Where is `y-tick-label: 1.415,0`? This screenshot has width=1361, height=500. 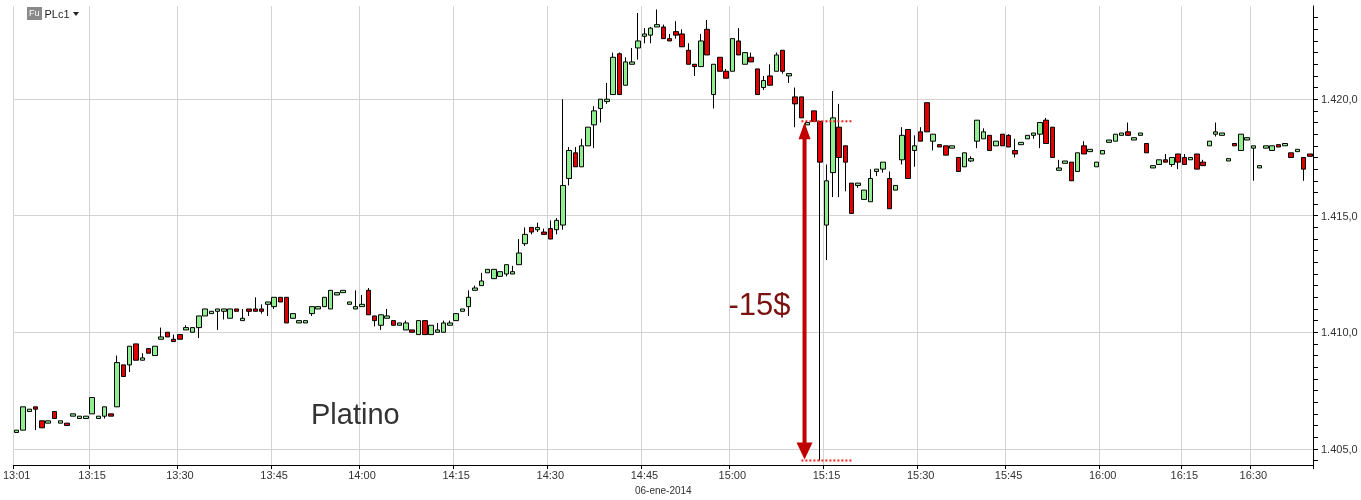
y-tick-label: 1.415,0 is located at coordinates (1339, 215).